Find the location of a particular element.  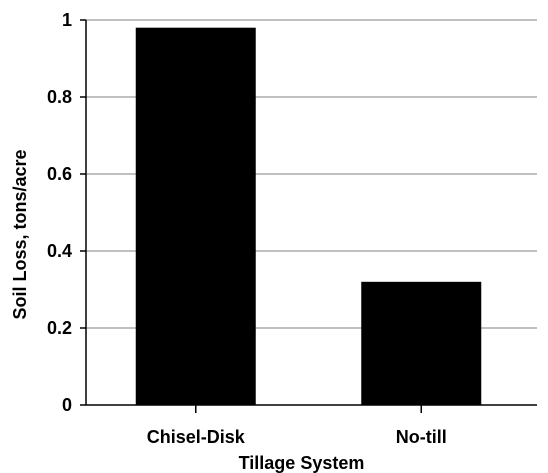

x-axis-title: Tillage System is located at coordinates (302, 463).